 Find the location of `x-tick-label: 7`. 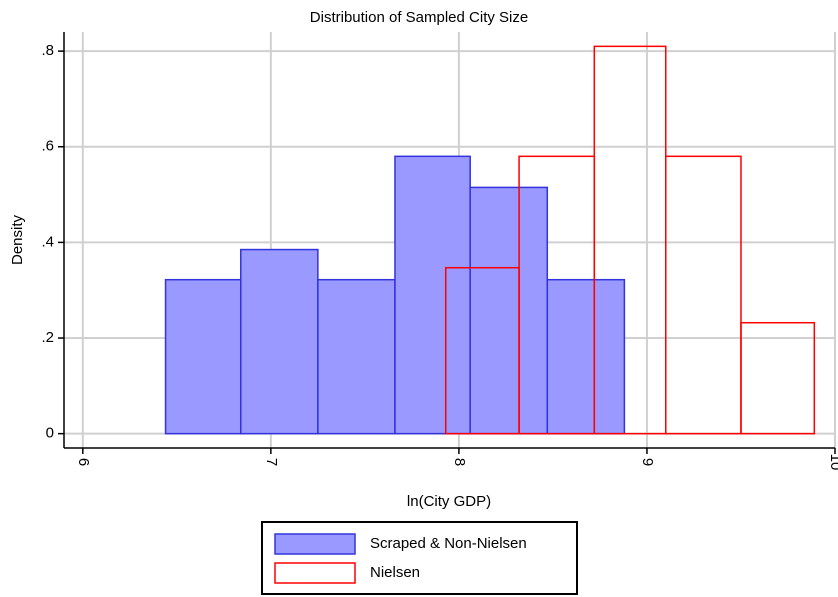

x-tick-label: 7 is located at coordinates (271, 462).